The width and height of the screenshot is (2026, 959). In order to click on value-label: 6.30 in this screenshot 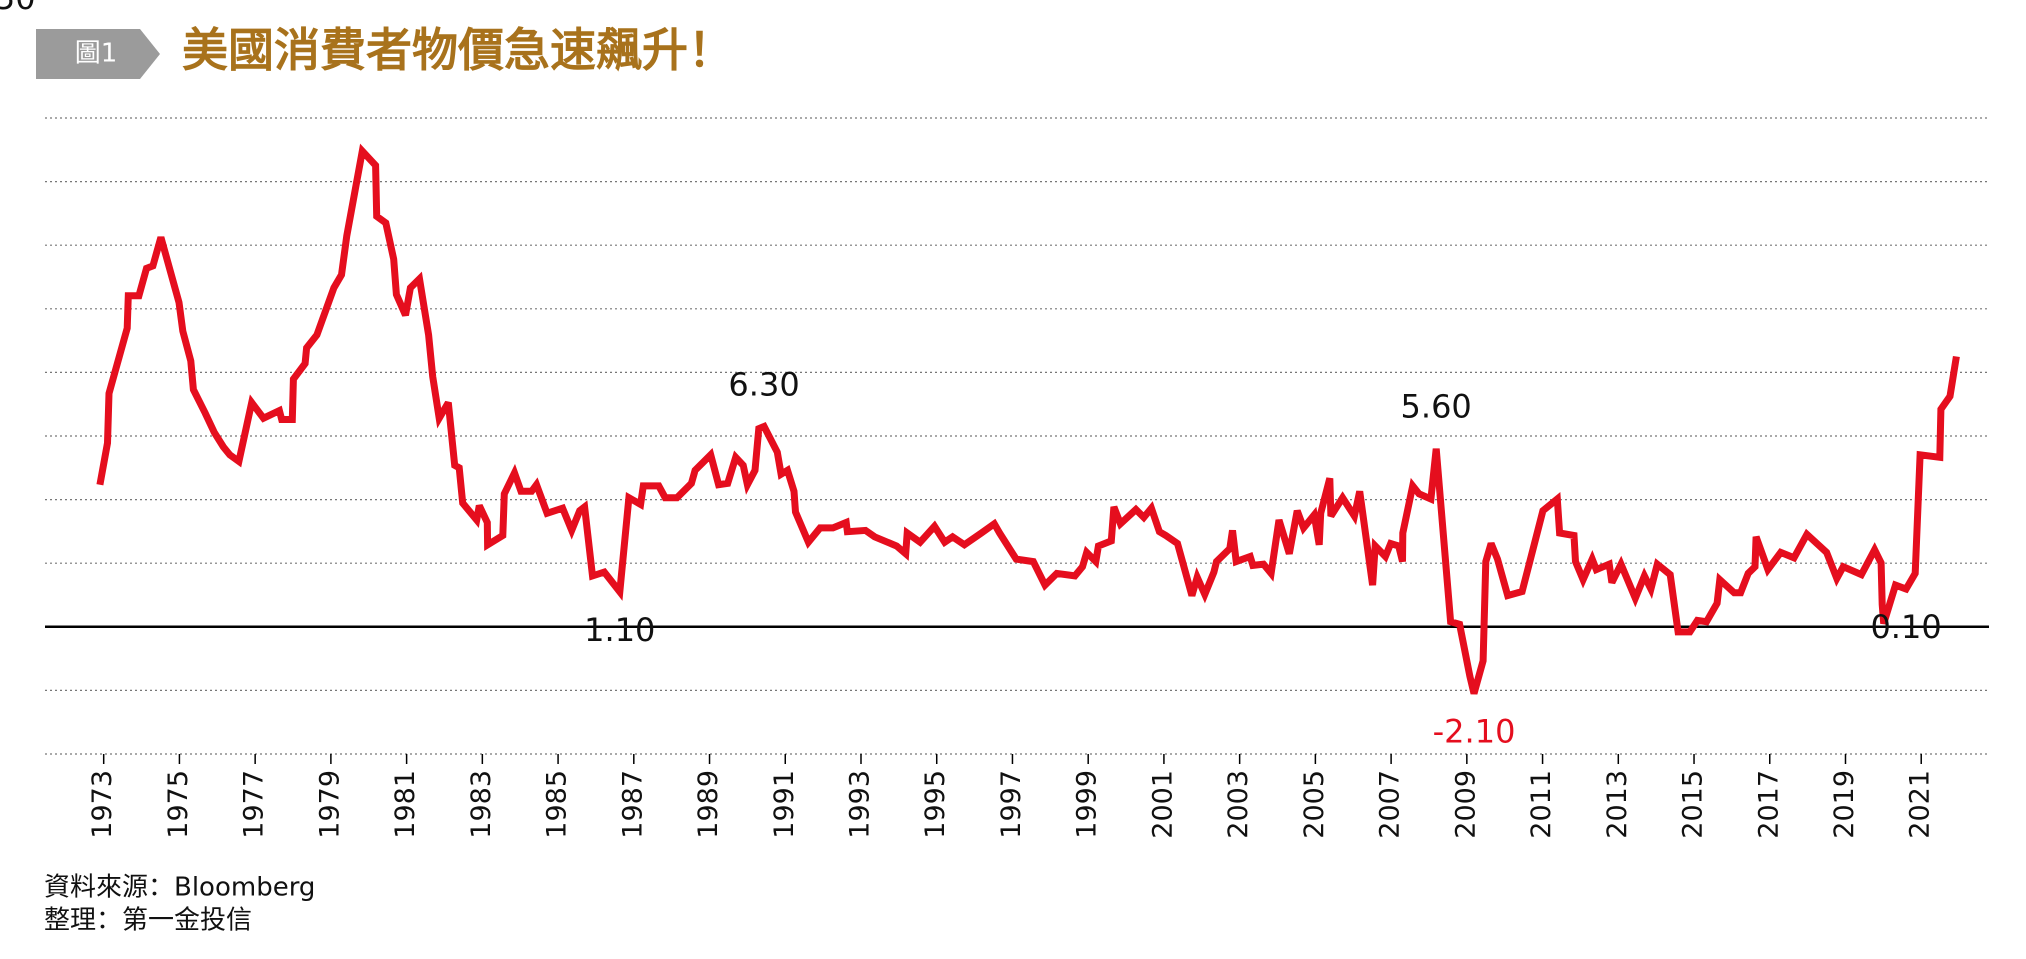, I will do `click(763, 384)`.